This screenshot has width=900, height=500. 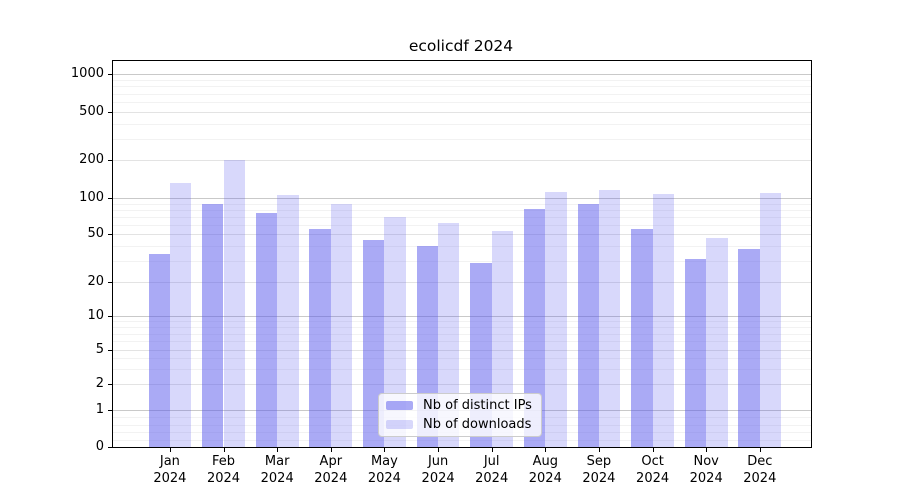 I want to click on bar-downloads-mar, so click(x=288, y=321).